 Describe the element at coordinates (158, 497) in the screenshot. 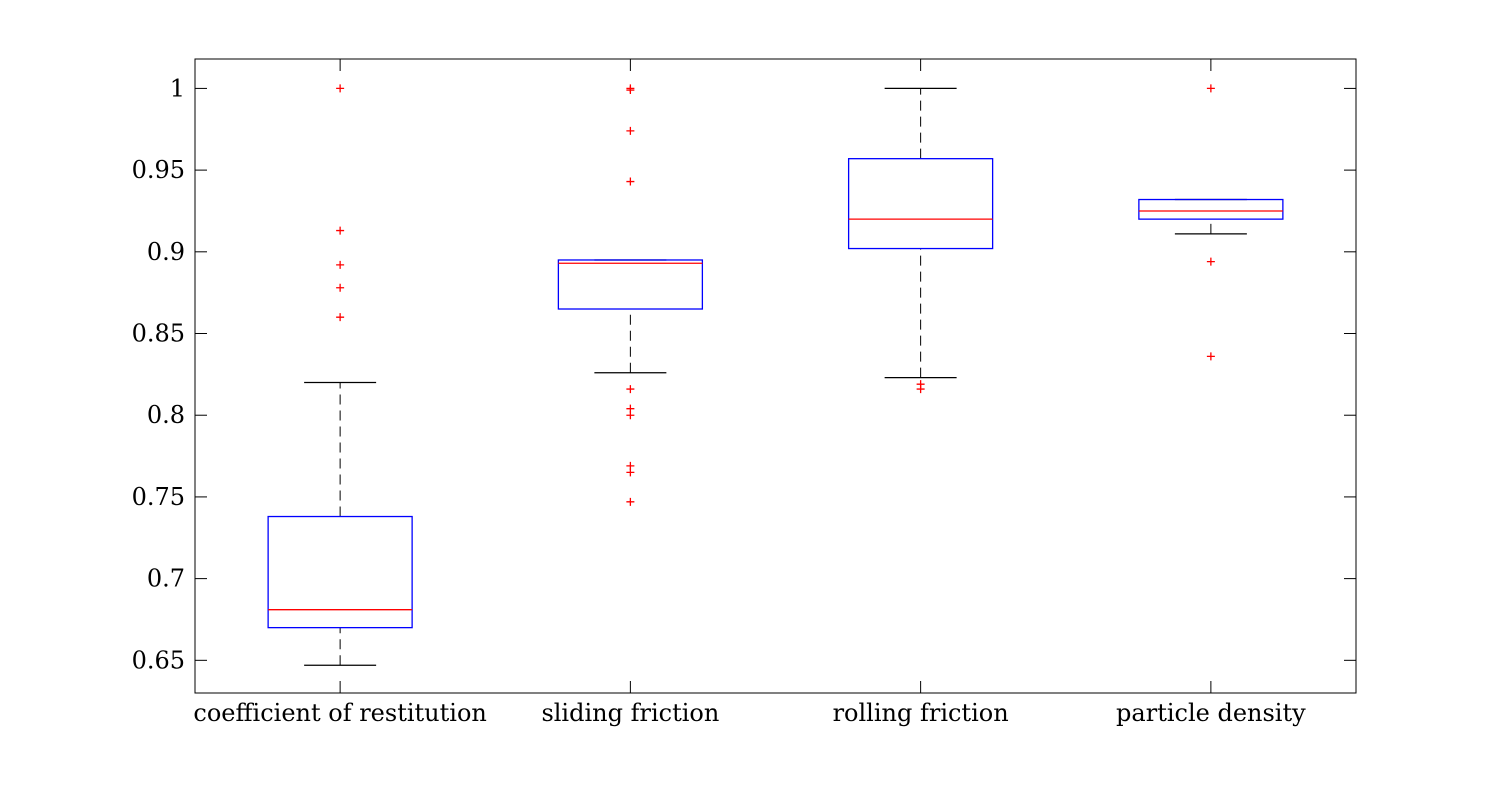

I see `y-tick-label: 0.75` at that location.